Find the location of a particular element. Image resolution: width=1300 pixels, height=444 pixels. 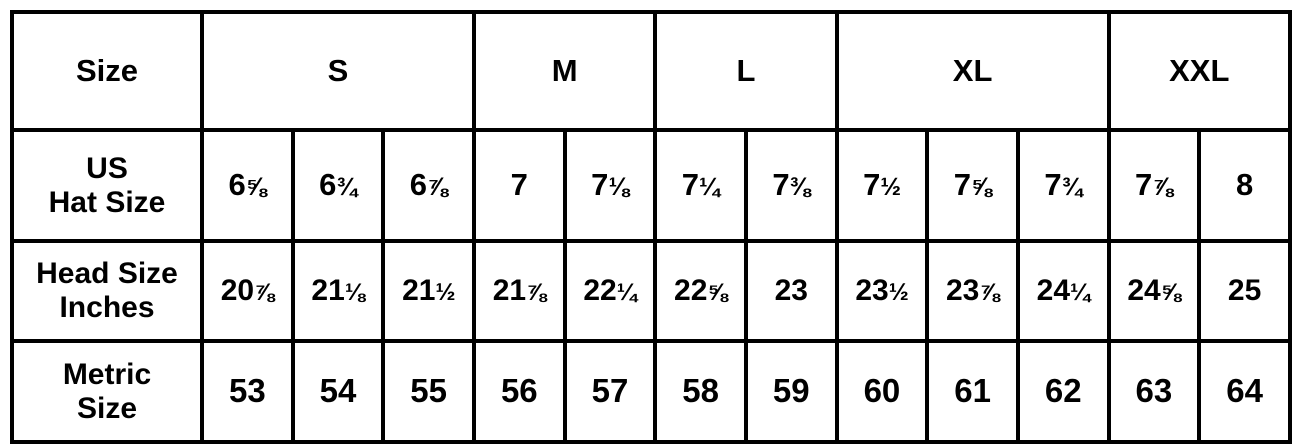

metric-size-cell: 64 is located at coordinates (1244, 391).